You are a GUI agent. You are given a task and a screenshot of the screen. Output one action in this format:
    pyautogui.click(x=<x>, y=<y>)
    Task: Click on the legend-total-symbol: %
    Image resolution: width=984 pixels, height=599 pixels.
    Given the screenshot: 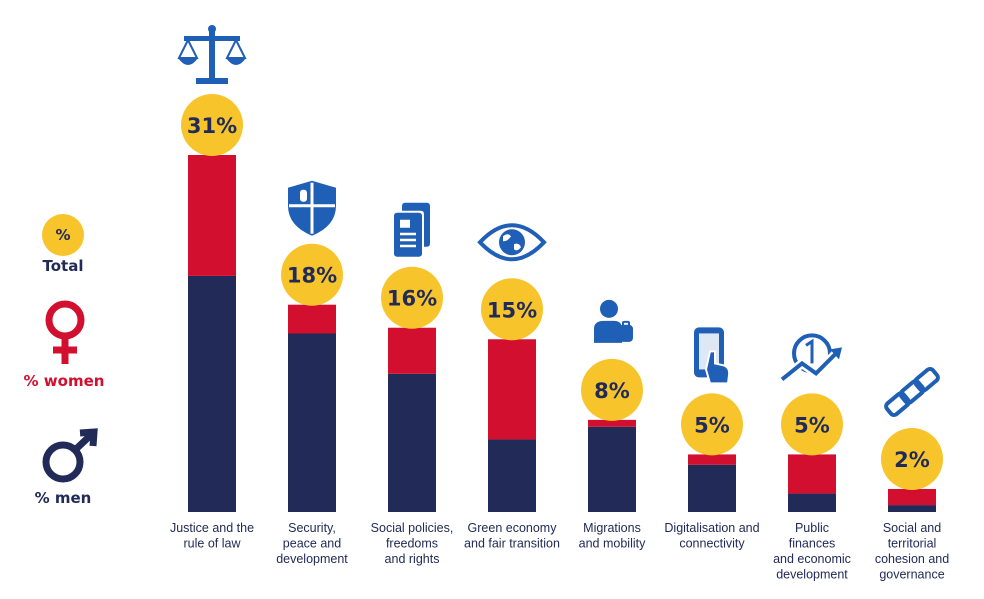 What is the action you would take?
    pyautogui.click(x=62, y=235)
    